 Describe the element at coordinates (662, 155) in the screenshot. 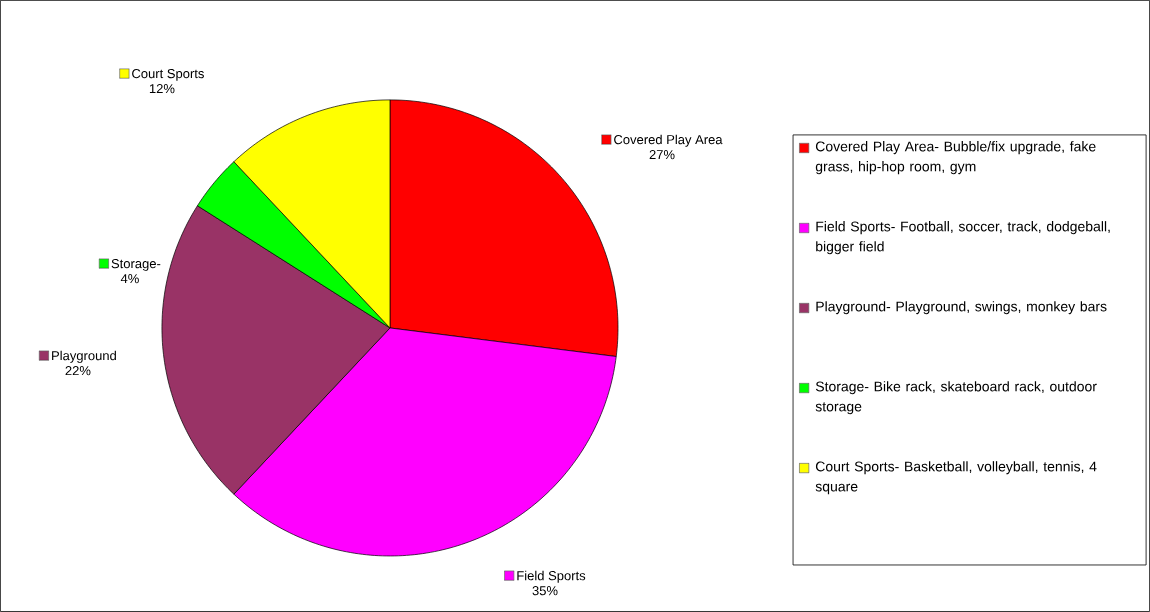

I see `data-label: 27%` at that location.